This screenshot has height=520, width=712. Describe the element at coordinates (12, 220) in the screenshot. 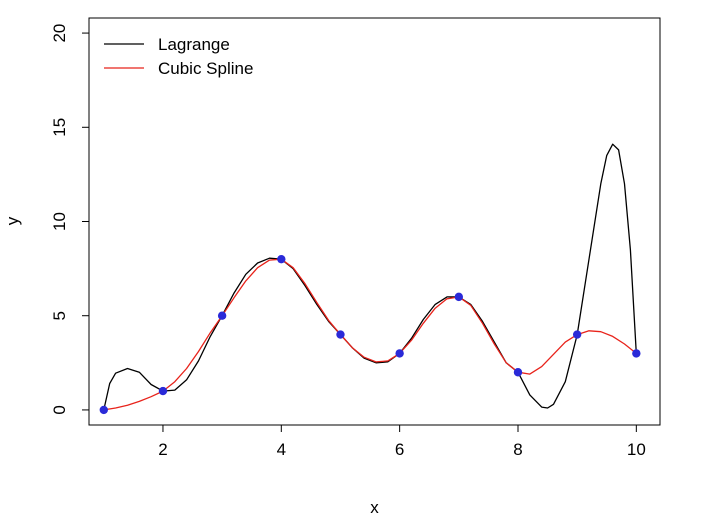

I see `y-axis-label: y` at that location.